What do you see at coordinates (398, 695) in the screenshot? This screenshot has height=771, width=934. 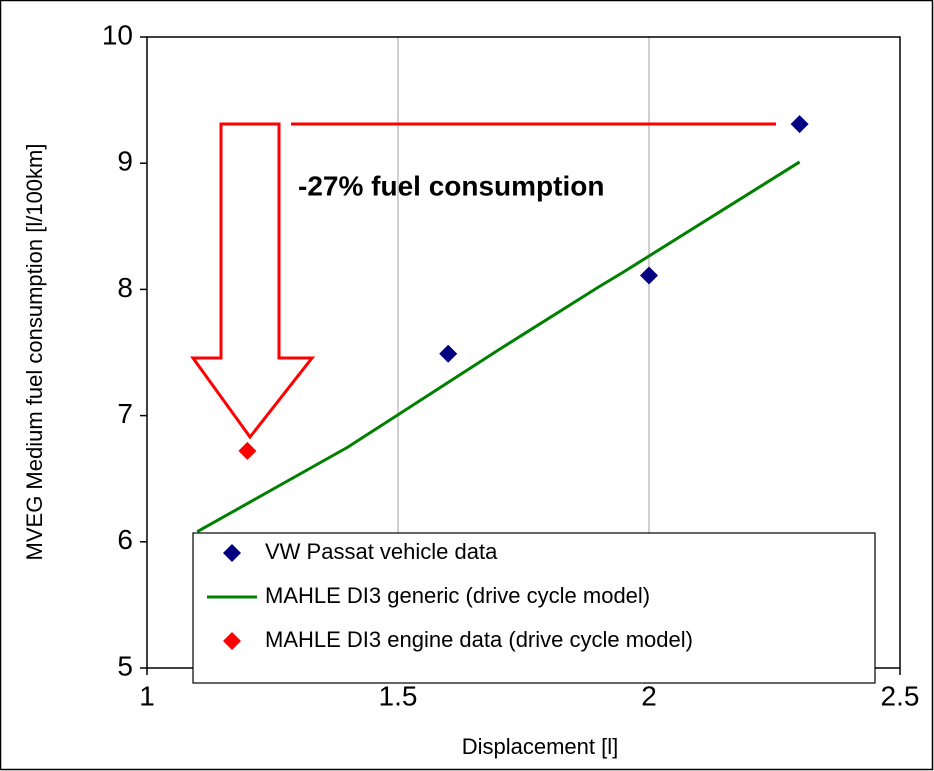 I see `x-tick-label: 1.5` at bounding box center [398, 695].